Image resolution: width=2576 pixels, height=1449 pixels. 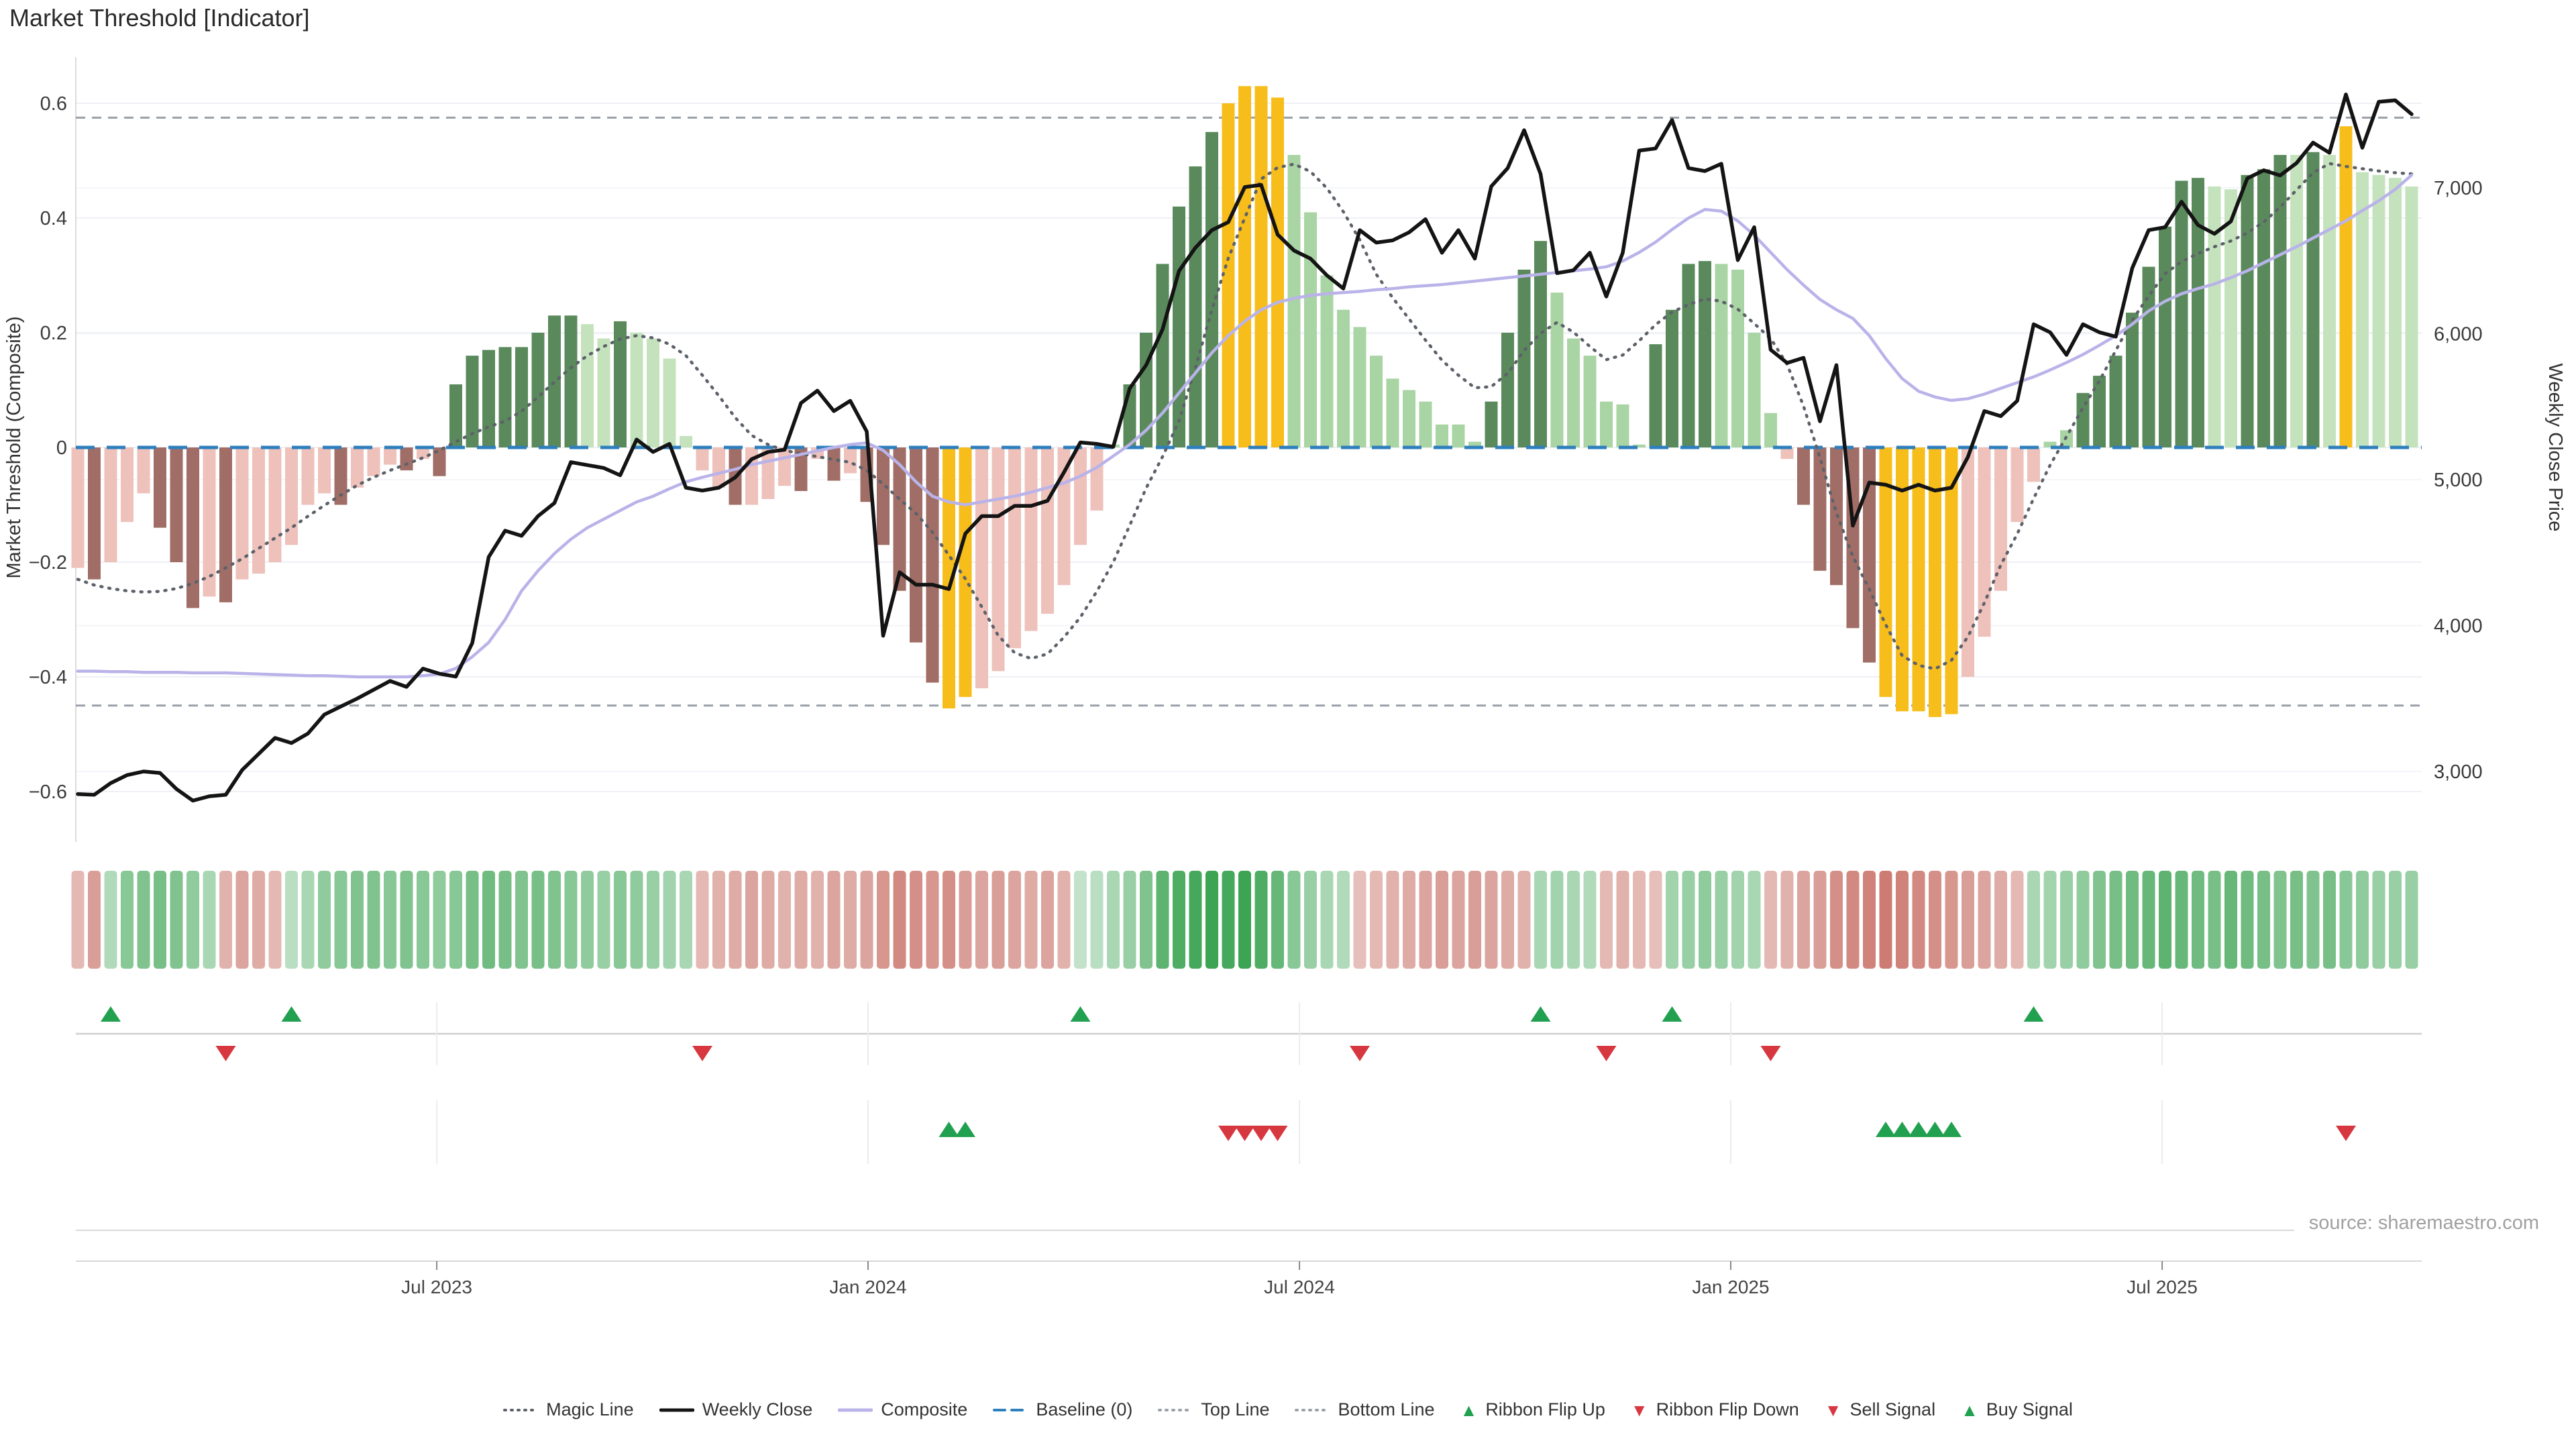 I want to click on x-axis-tick-label: Jan 2025, so click(x=1730, y=1287).